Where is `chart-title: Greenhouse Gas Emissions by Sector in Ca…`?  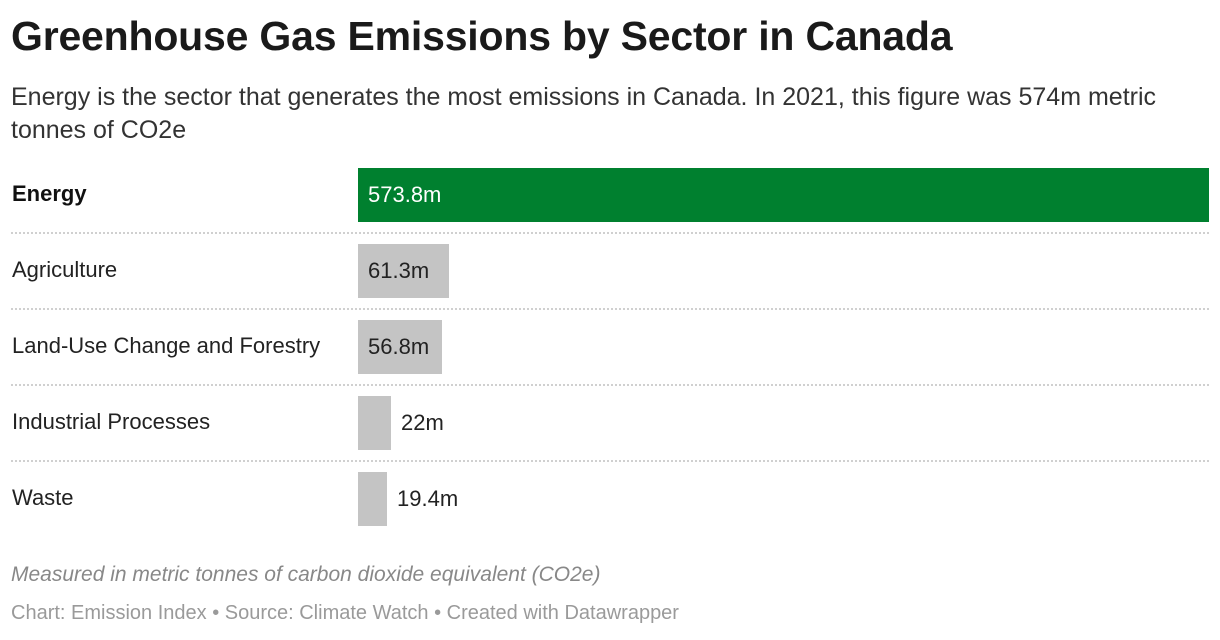 chart-title: Greenhouse Gas Emissions by Sector in Ca… is located at coordinates (482, 36).